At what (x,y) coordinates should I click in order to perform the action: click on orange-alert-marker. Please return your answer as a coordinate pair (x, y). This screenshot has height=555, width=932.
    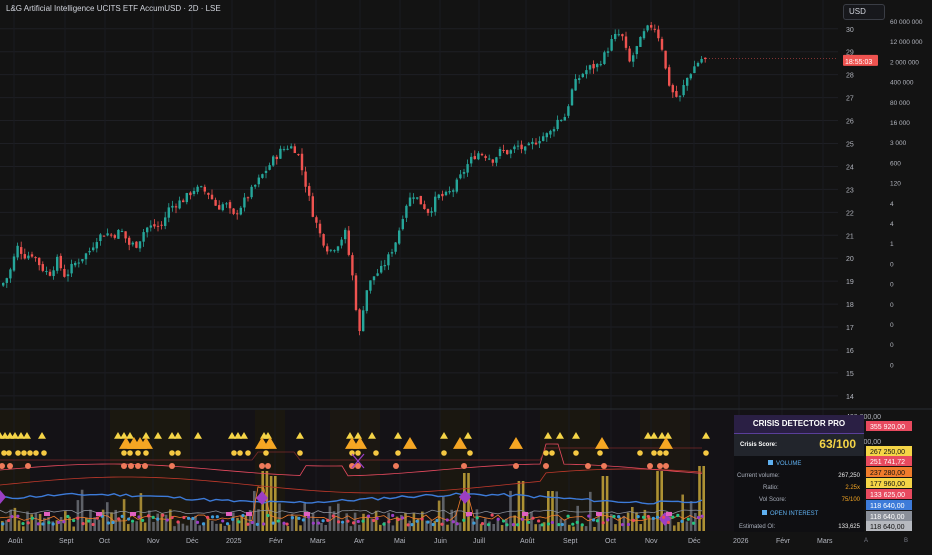
    Looking at the image, I should click on (360, 443).